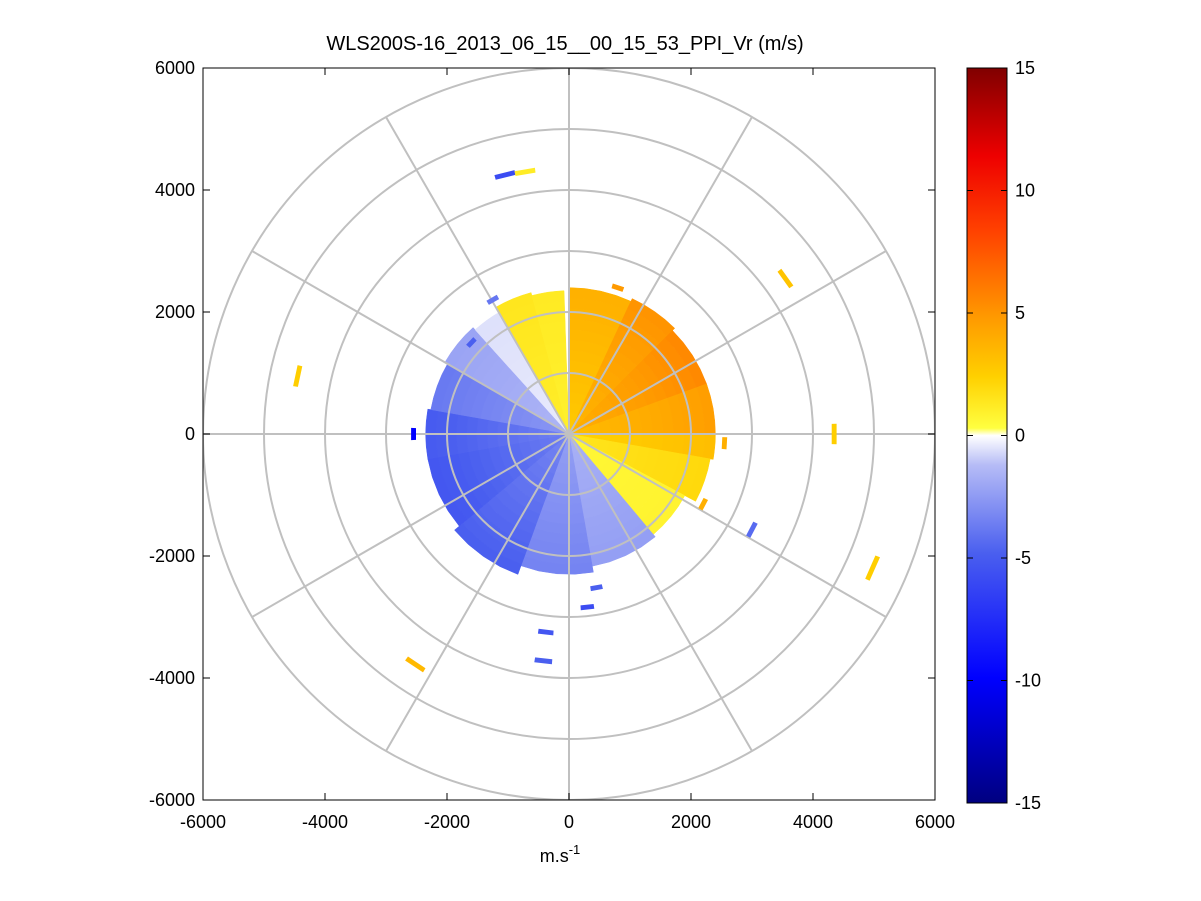 The image size is (1201, 901). I want to click on colorbar-tick-label: -10, so click(1028, 681).